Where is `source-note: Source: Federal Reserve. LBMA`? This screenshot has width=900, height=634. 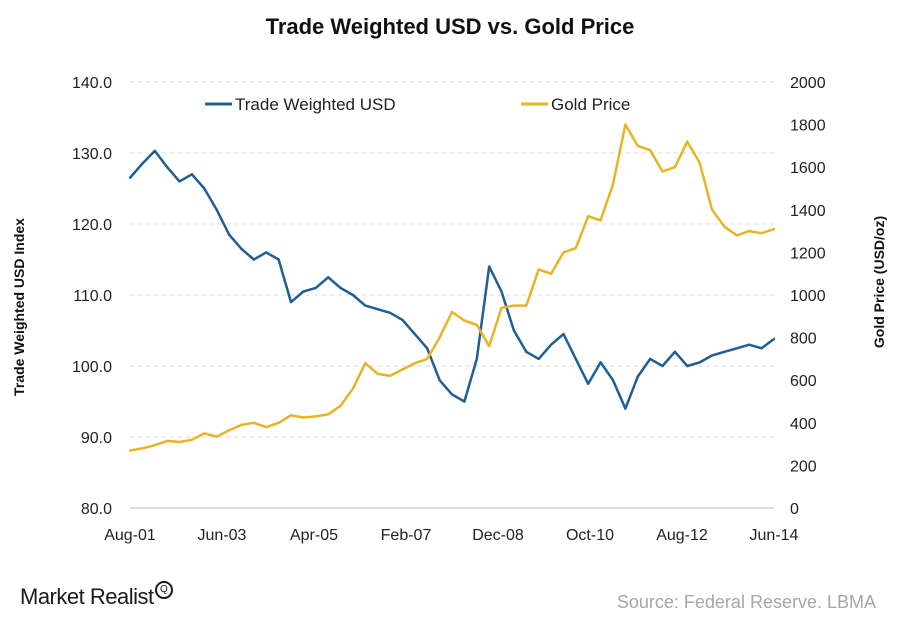 source-note: Source: Federal Reserve. LBMA is located at coordinates (746, 602).